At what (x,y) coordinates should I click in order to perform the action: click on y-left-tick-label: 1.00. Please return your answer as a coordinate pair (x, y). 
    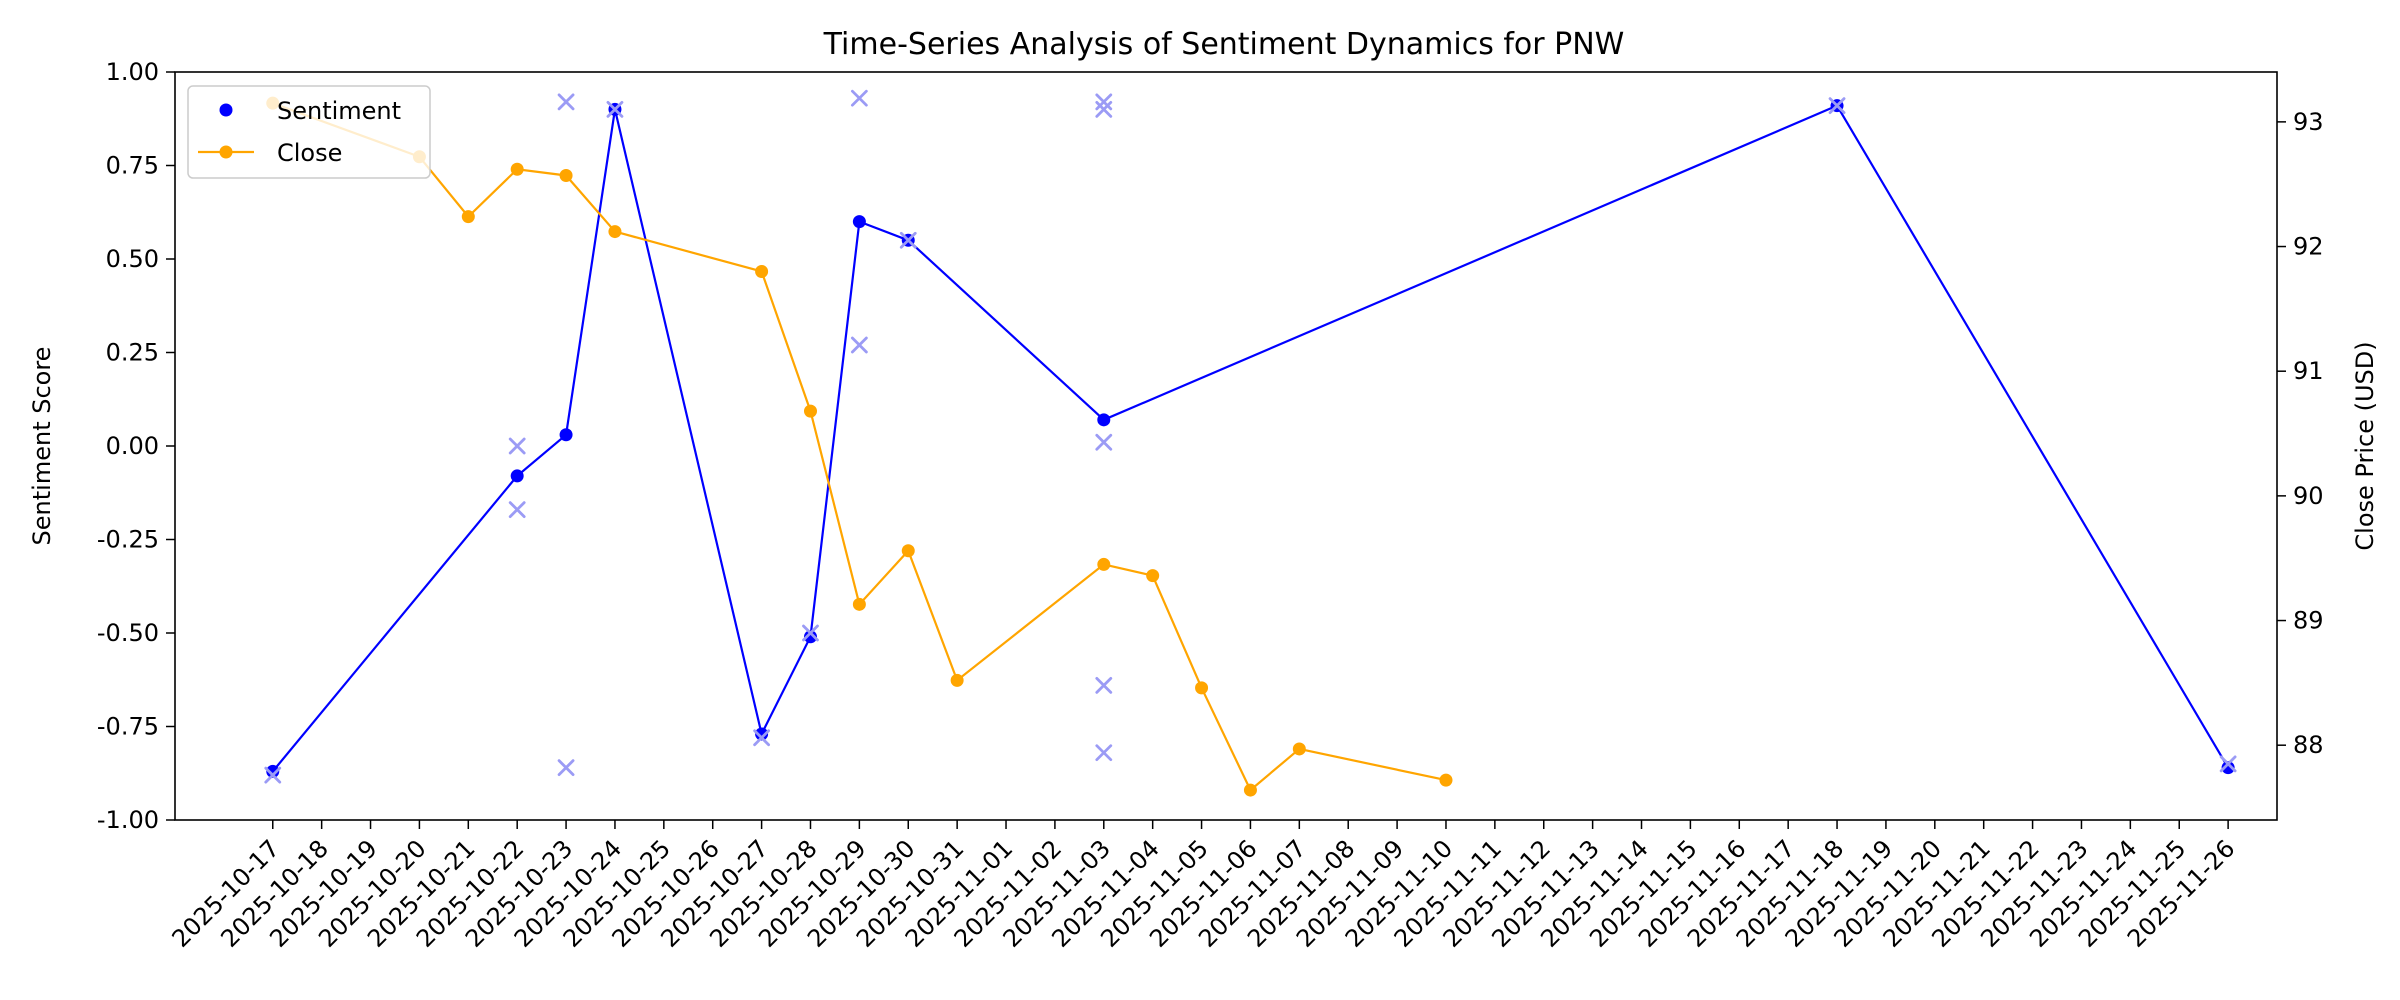
    Looking at the image, I should click on (132, 72).